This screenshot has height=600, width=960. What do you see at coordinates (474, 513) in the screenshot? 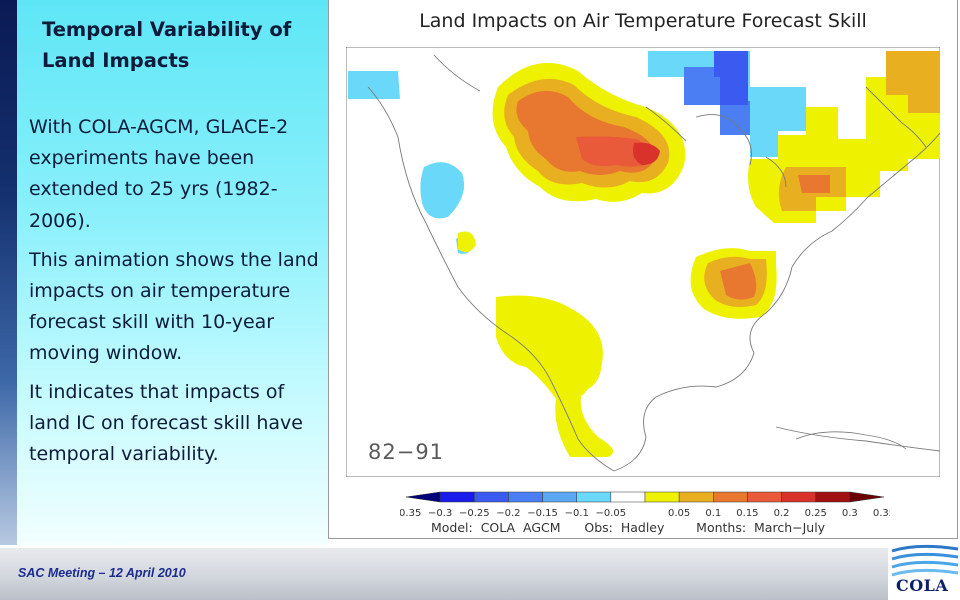
I see `colorbar-tick-label: −0.25` at bounding box center [474, 513].